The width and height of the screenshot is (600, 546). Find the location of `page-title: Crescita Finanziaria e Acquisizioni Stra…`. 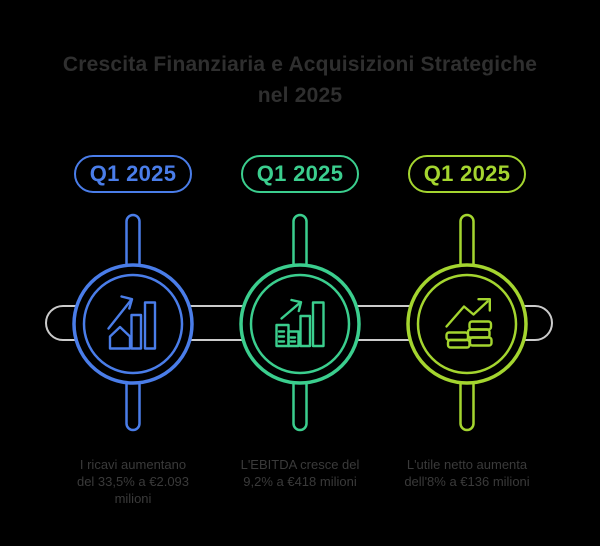

page-title: Crescita Finanziaria e Acquisizioni Stra… is located at coordinates (300, 80).